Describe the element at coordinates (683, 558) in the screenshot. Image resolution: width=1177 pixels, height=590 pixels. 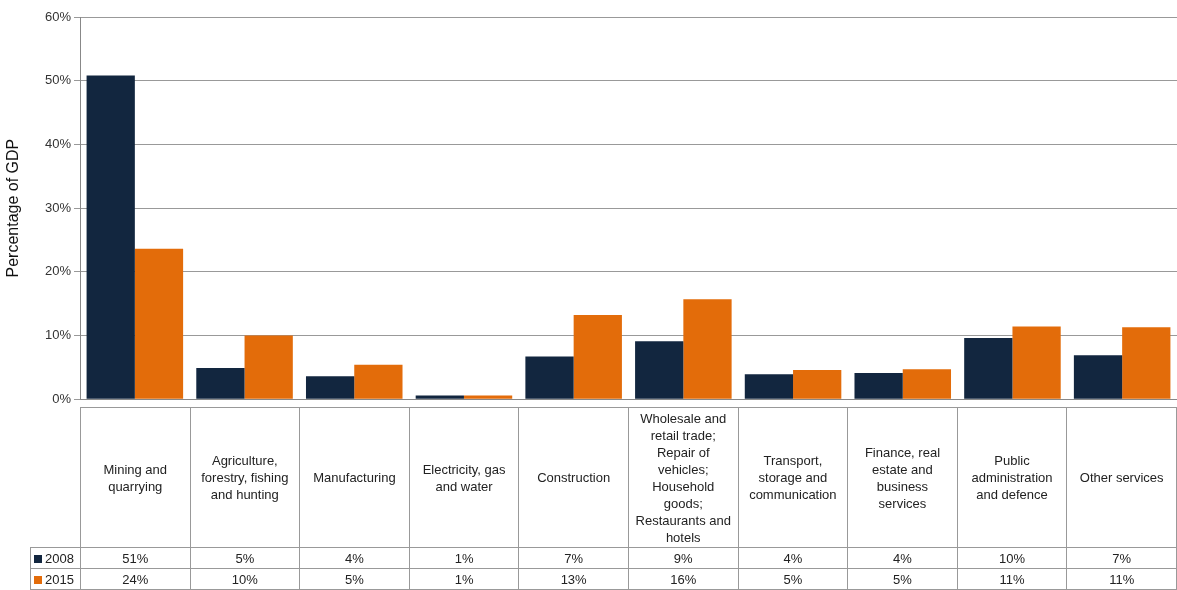
I see `data-label: 9%` at that location.